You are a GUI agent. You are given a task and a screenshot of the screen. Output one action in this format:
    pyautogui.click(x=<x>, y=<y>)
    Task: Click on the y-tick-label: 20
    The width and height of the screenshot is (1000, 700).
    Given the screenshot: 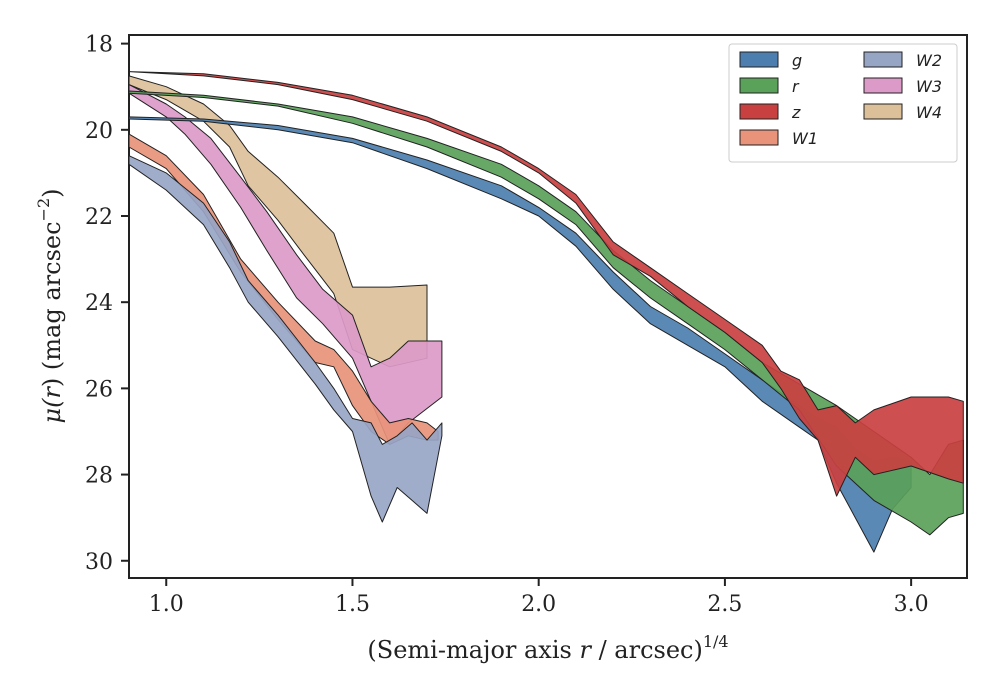 What is the action you would take?
    pyautogui.click(x=99, y=131)
    